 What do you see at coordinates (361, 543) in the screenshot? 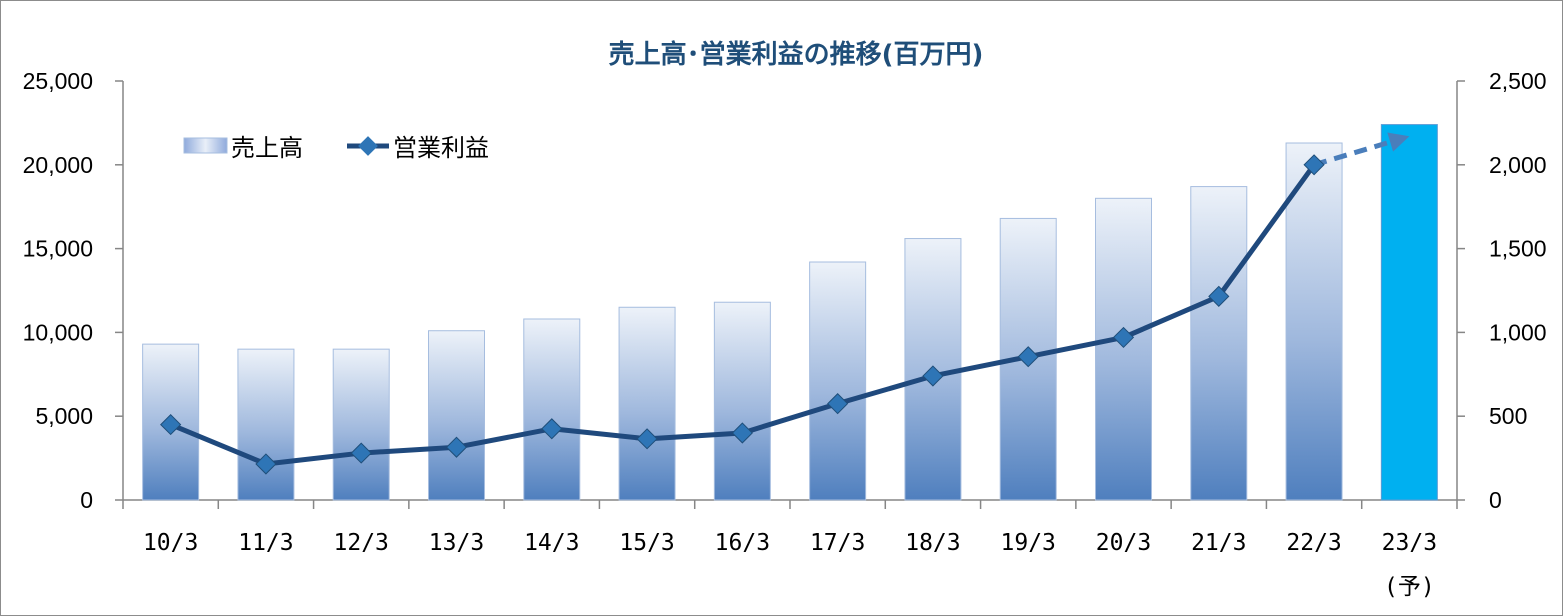
I see `x-tick-label: 12/3` at bounding box center [361, 543].